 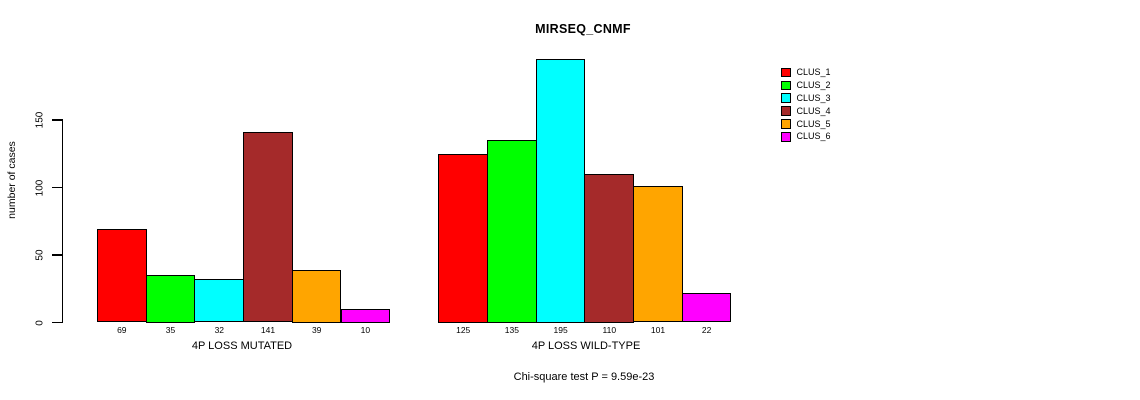 What do you see at coordinates (122, 330) in the screenshot?
I see `bar-value-label: 69` at bounding box center [122, 330].